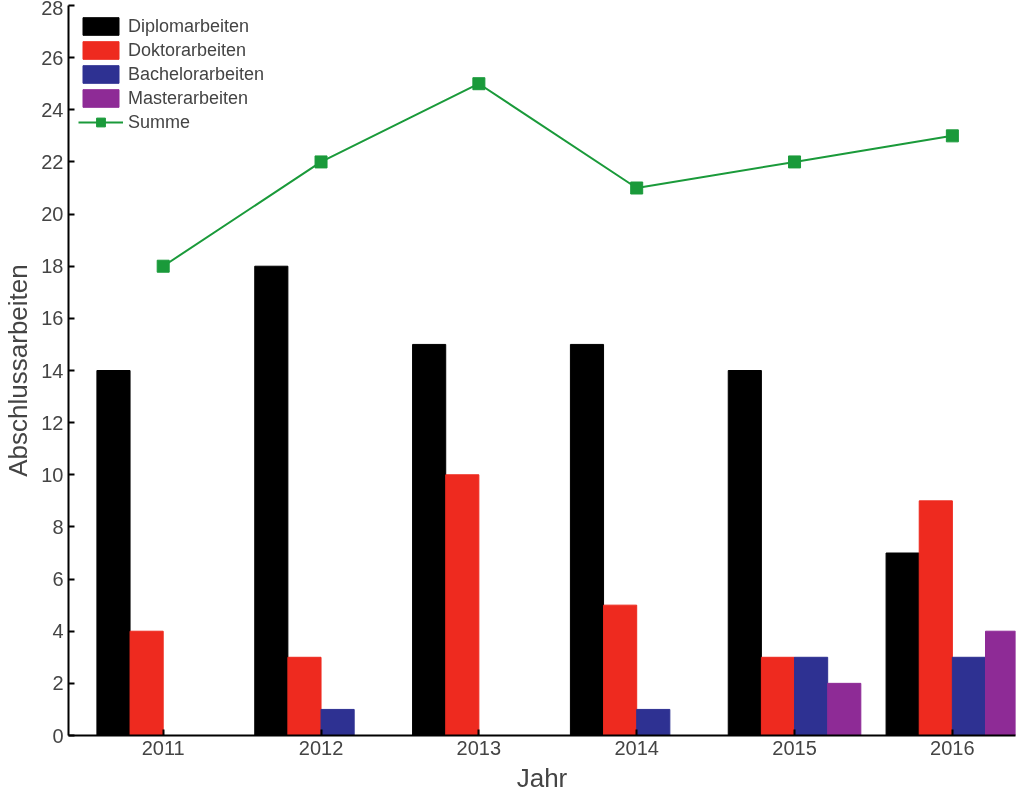 The width and height of the screenshot is (1026, 803). Describe the element at coordinates (58, 631) in the screenshot. I see `y-tick-label: 4` at that location.